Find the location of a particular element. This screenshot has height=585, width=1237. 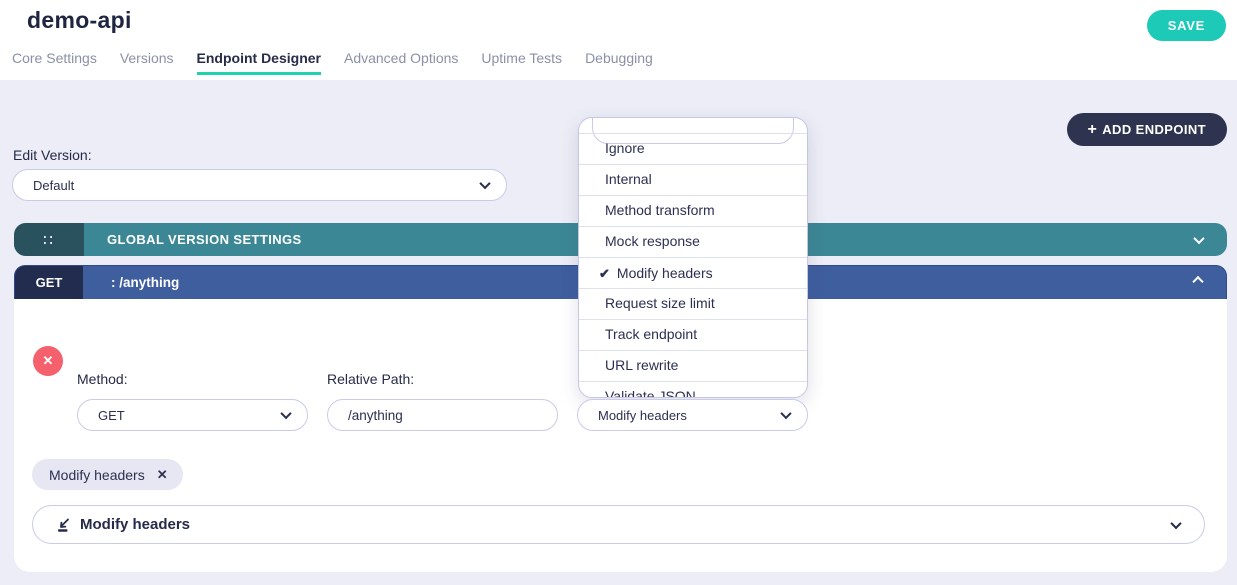

tab-endpoint-designer: Endpoint Designer is located at coordinates (258, 62).